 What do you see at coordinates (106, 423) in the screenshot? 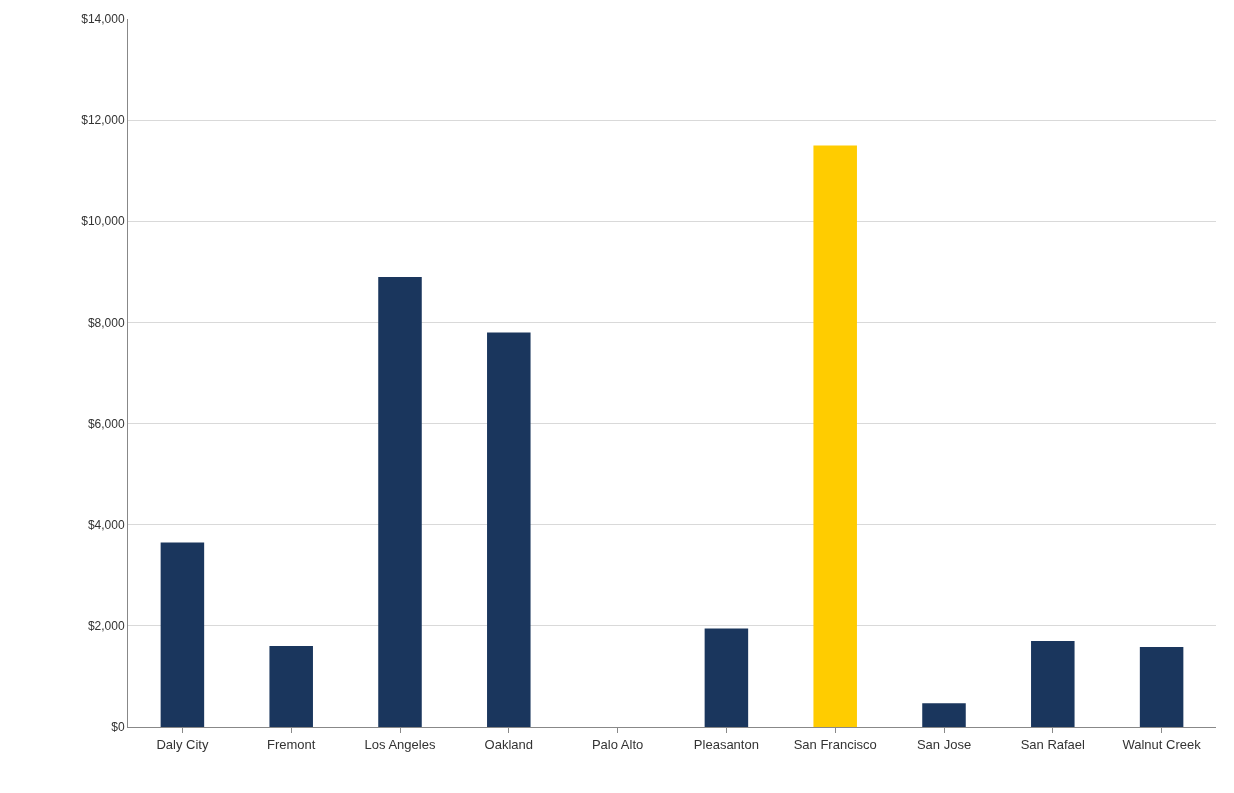
I see `y-tick-label: $6,000` at bounding box center [106, 423].